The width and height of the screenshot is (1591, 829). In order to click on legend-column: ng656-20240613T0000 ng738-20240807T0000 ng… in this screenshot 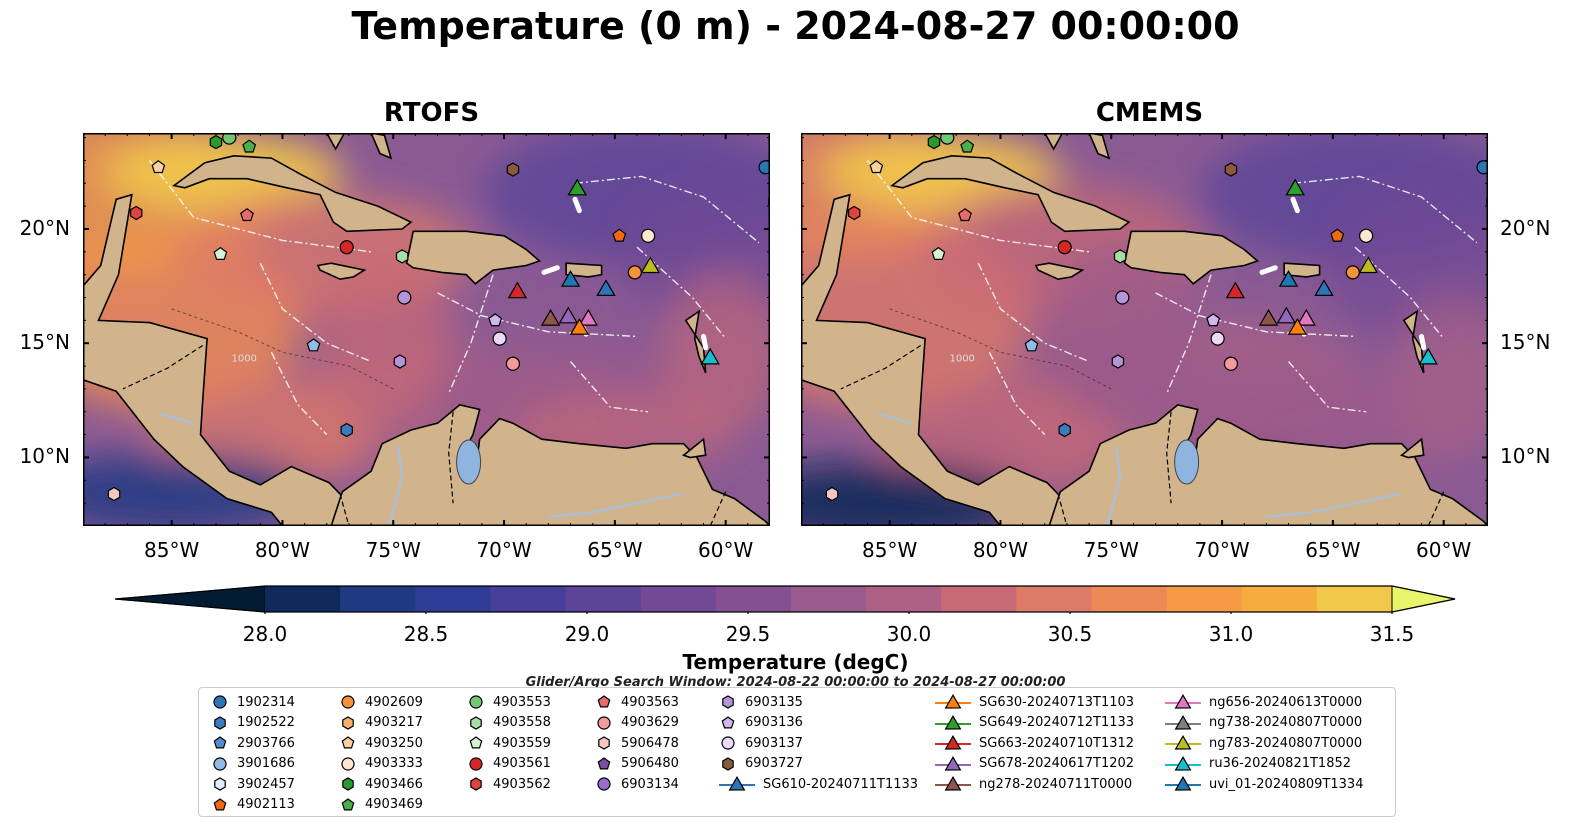, I will do `click(1264, 743)`.